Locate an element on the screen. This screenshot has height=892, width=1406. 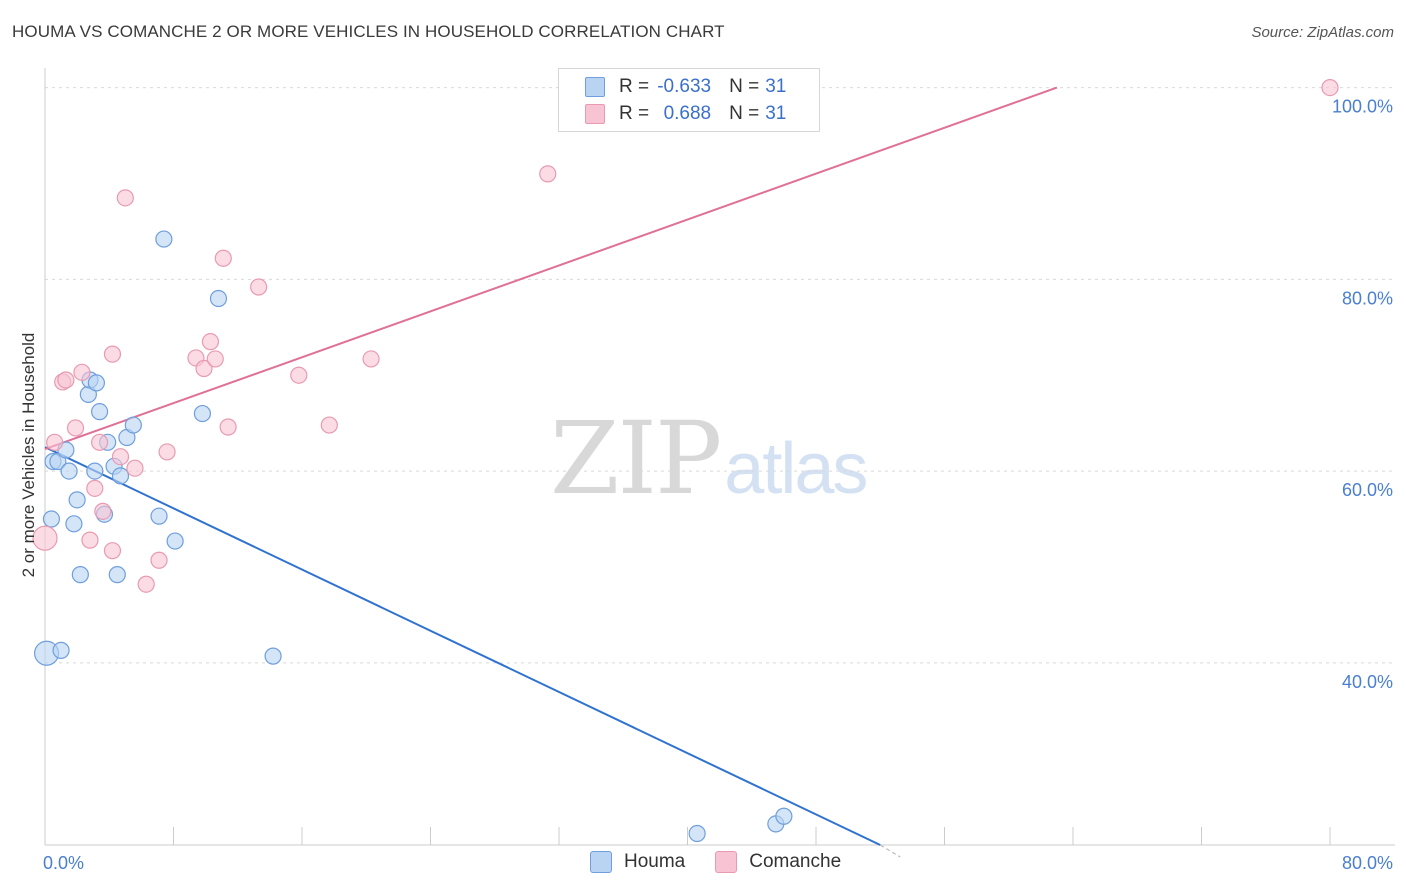
source-credit: Source: ZipAtlas.com is located at coordinates (1322, 32).